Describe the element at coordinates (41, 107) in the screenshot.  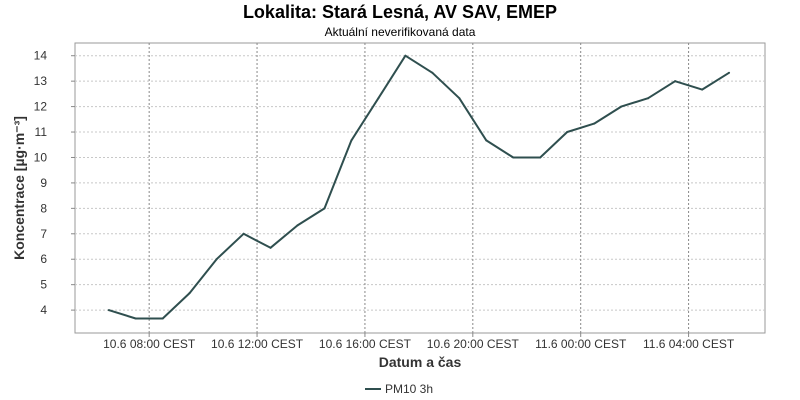
I see `y-tick-label: 12` at that location.